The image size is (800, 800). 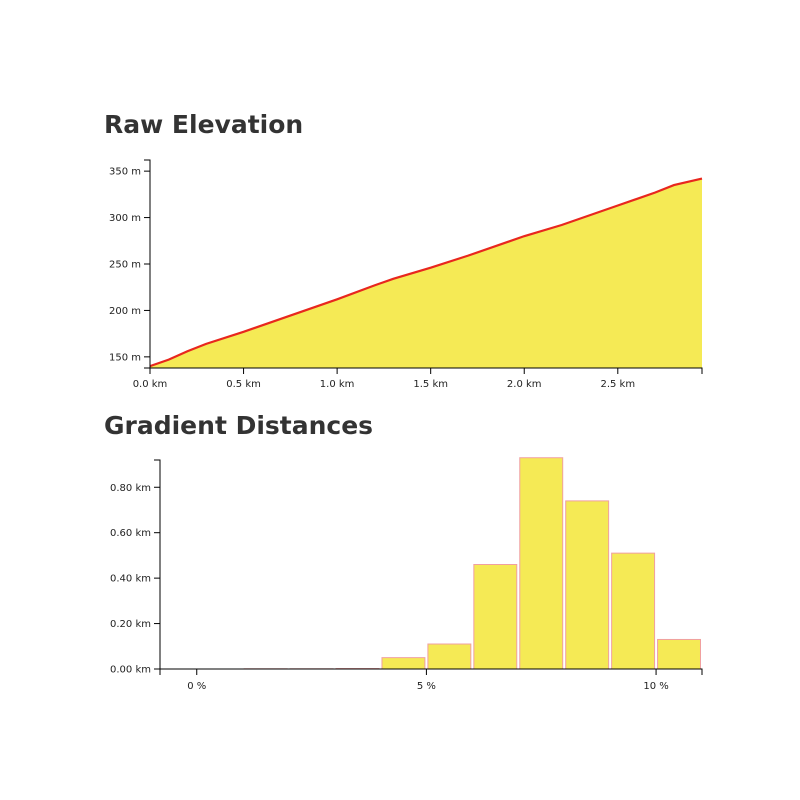 I want to click on elevation-x-tick: 0.5 km, so click(x=243, y=379).